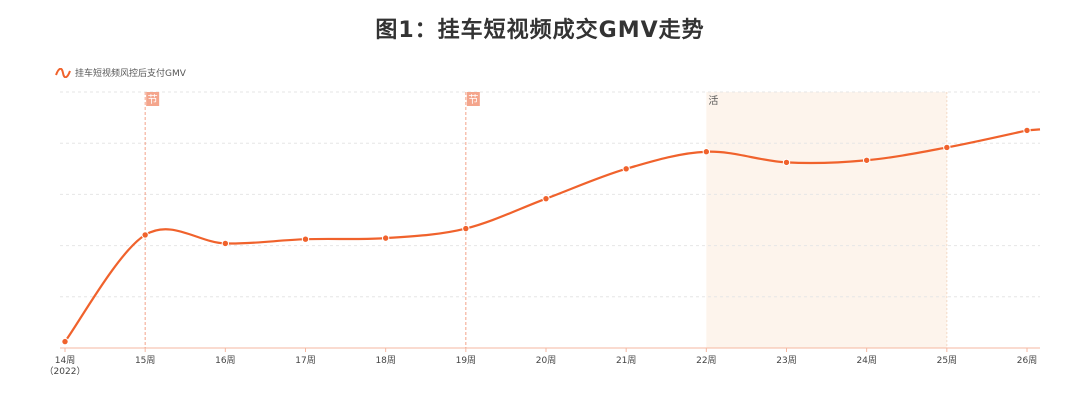  I want to click on event-marker-label: 活, so click(713, 101).